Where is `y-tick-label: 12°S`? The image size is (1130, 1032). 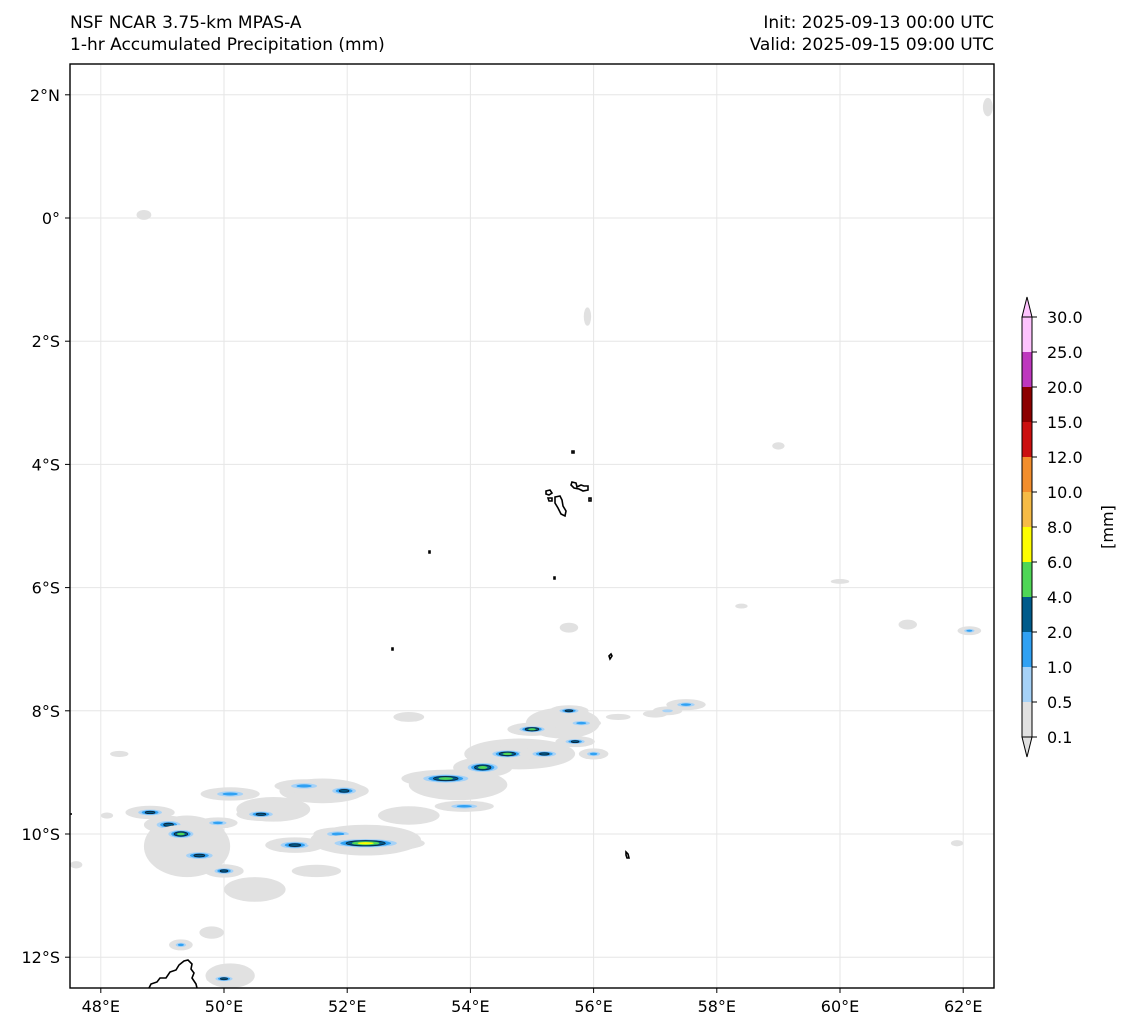
y-tick-label: 12°S is located at coordinates (40, 957).